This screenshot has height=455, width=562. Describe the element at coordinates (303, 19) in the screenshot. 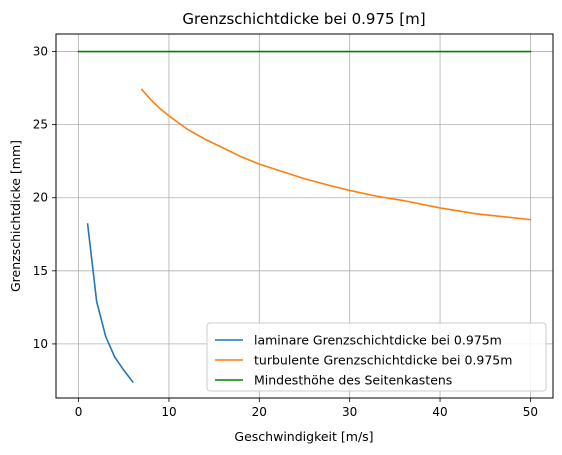

I see `chart-title: Grenzschichtdicke bei 0.975 [m]` at that location.